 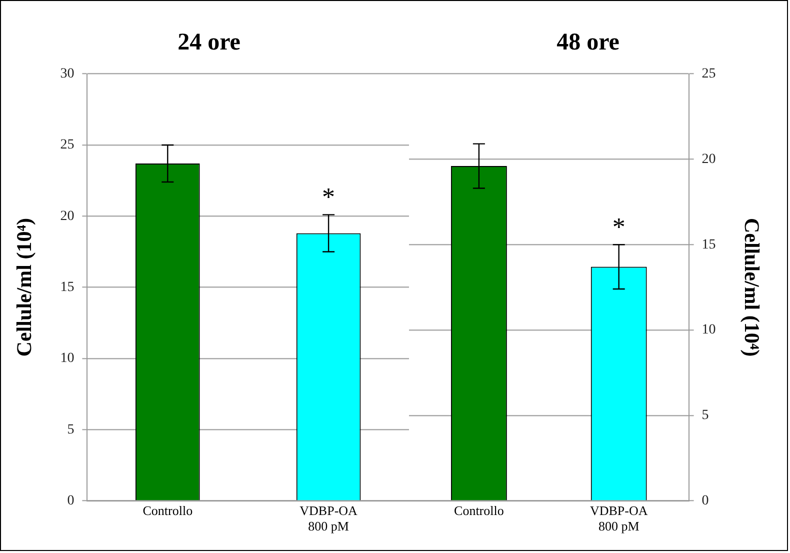 I want to click on y-tick-label: 20, so click(x=67, y=216).